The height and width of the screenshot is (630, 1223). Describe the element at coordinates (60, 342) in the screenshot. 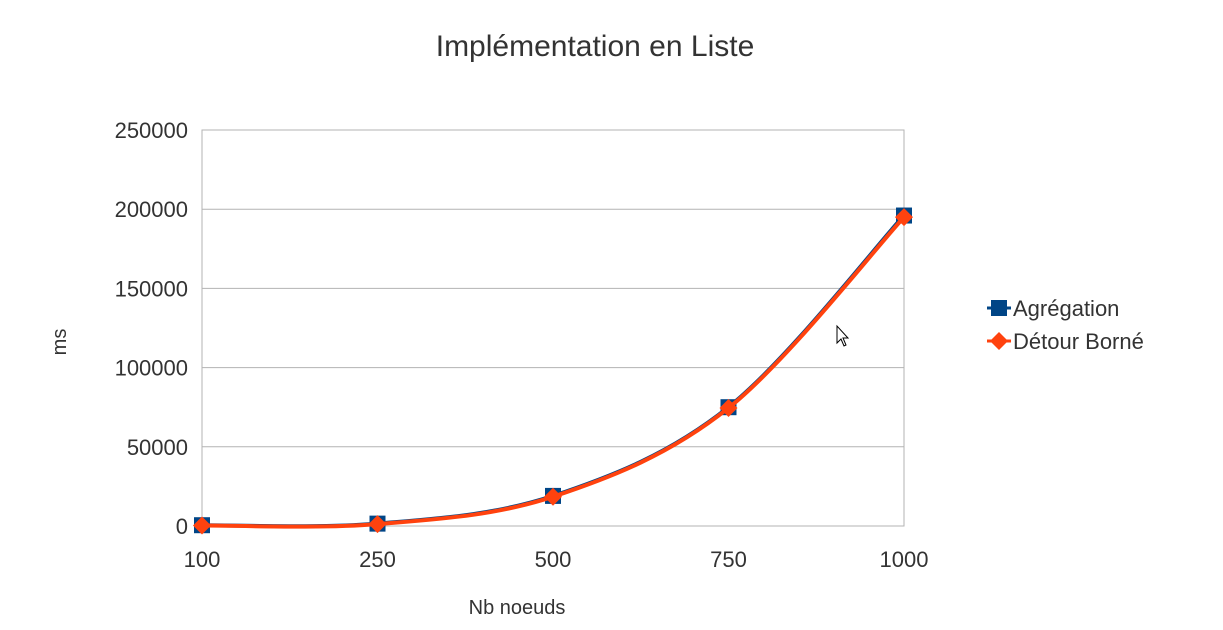

I see `y-axis-label: ms` at that location.